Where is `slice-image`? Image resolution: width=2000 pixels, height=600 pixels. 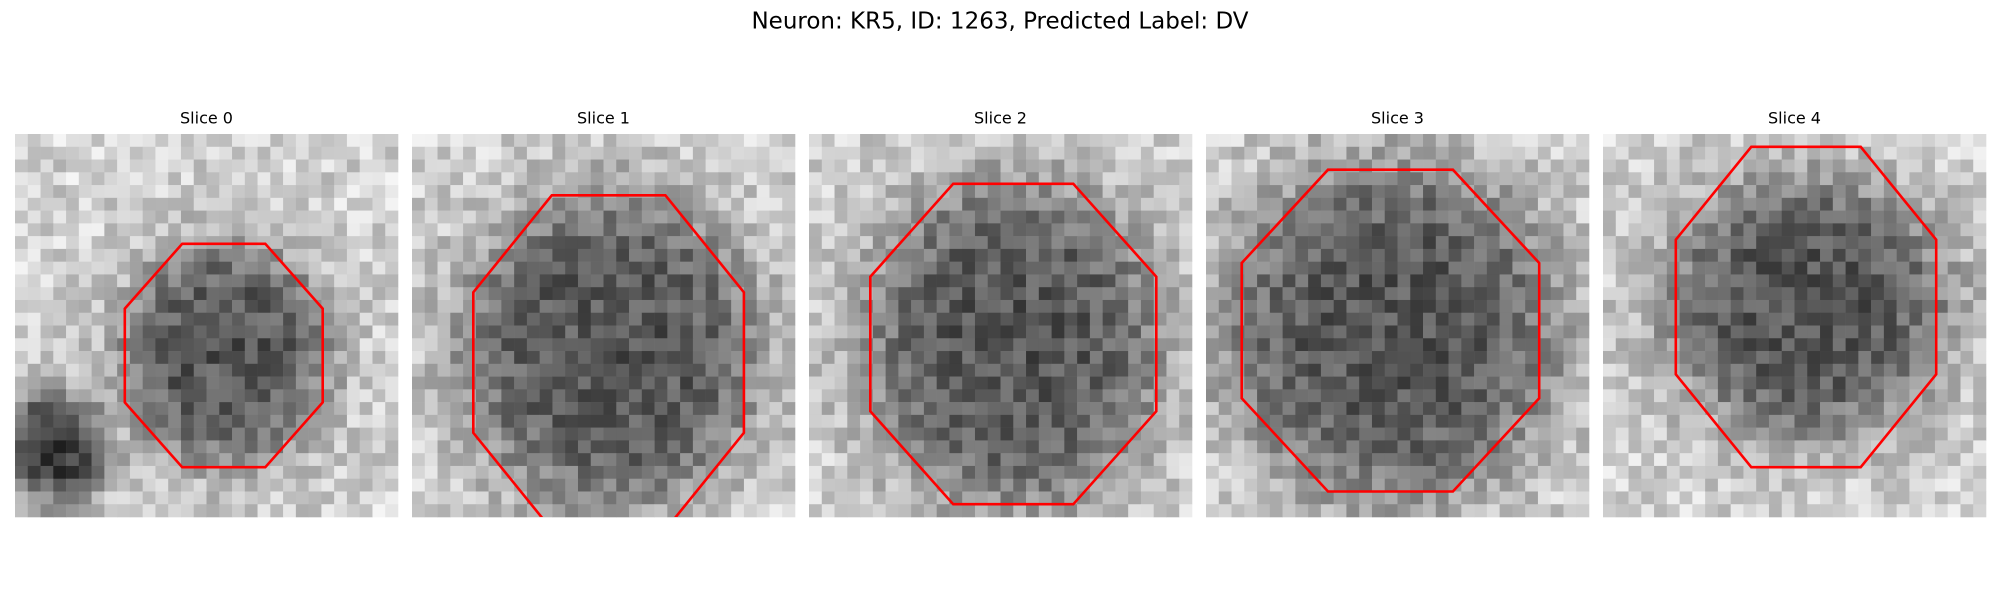 slice-image is located at coordinates (1001, 326).